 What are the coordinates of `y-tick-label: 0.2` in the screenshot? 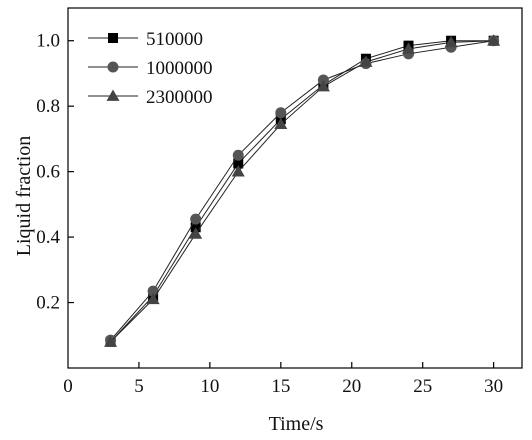 It's located at (48, 303).